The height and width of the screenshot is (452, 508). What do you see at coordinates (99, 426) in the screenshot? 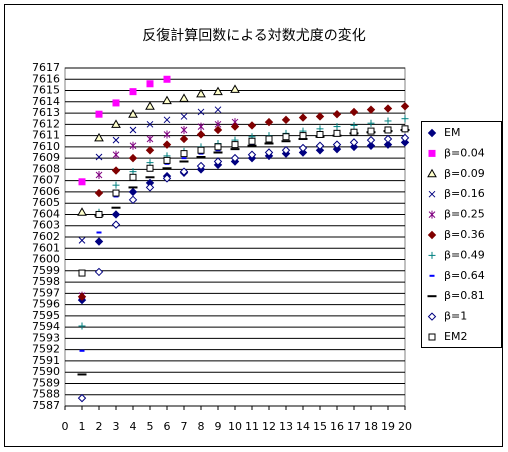
I see `x-tick-label: 2` at bounding box center [99, 426].